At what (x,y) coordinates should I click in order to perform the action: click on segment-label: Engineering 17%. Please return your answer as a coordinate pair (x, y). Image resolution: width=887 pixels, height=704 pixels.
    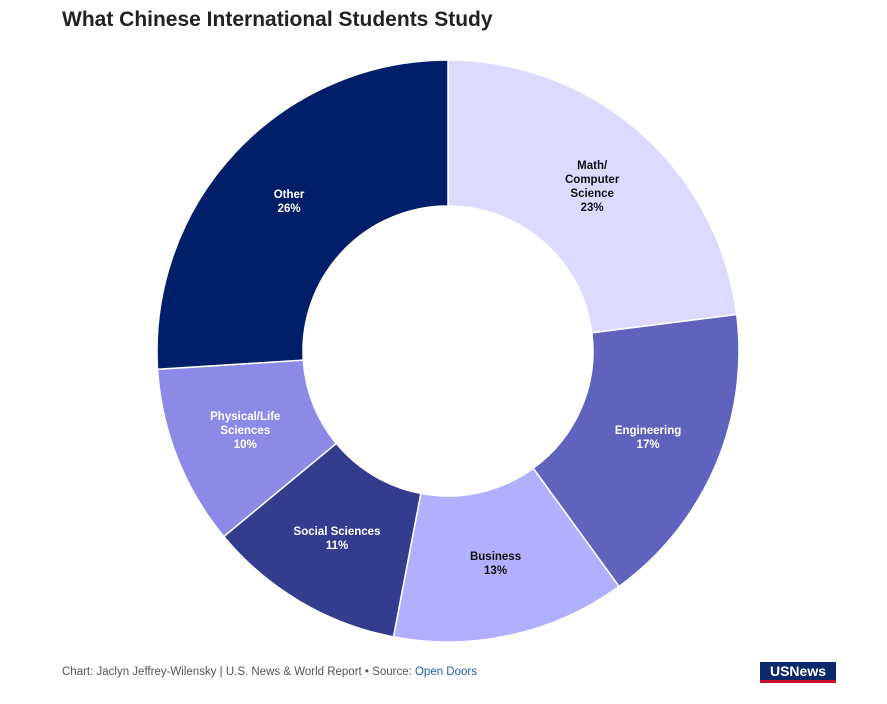
    Looking at the image, I should click on (648, 438).